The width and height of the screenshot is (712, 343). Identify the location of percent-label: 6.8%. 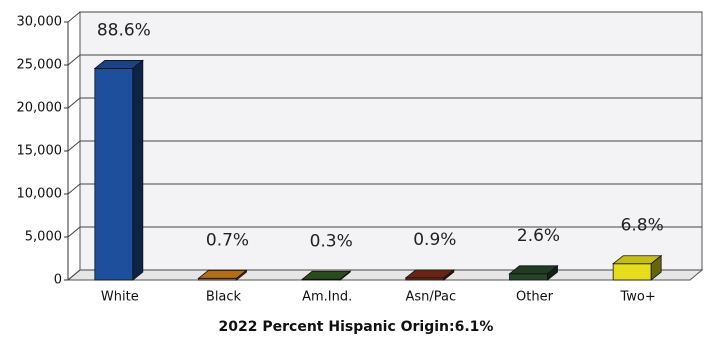
(642, 226).